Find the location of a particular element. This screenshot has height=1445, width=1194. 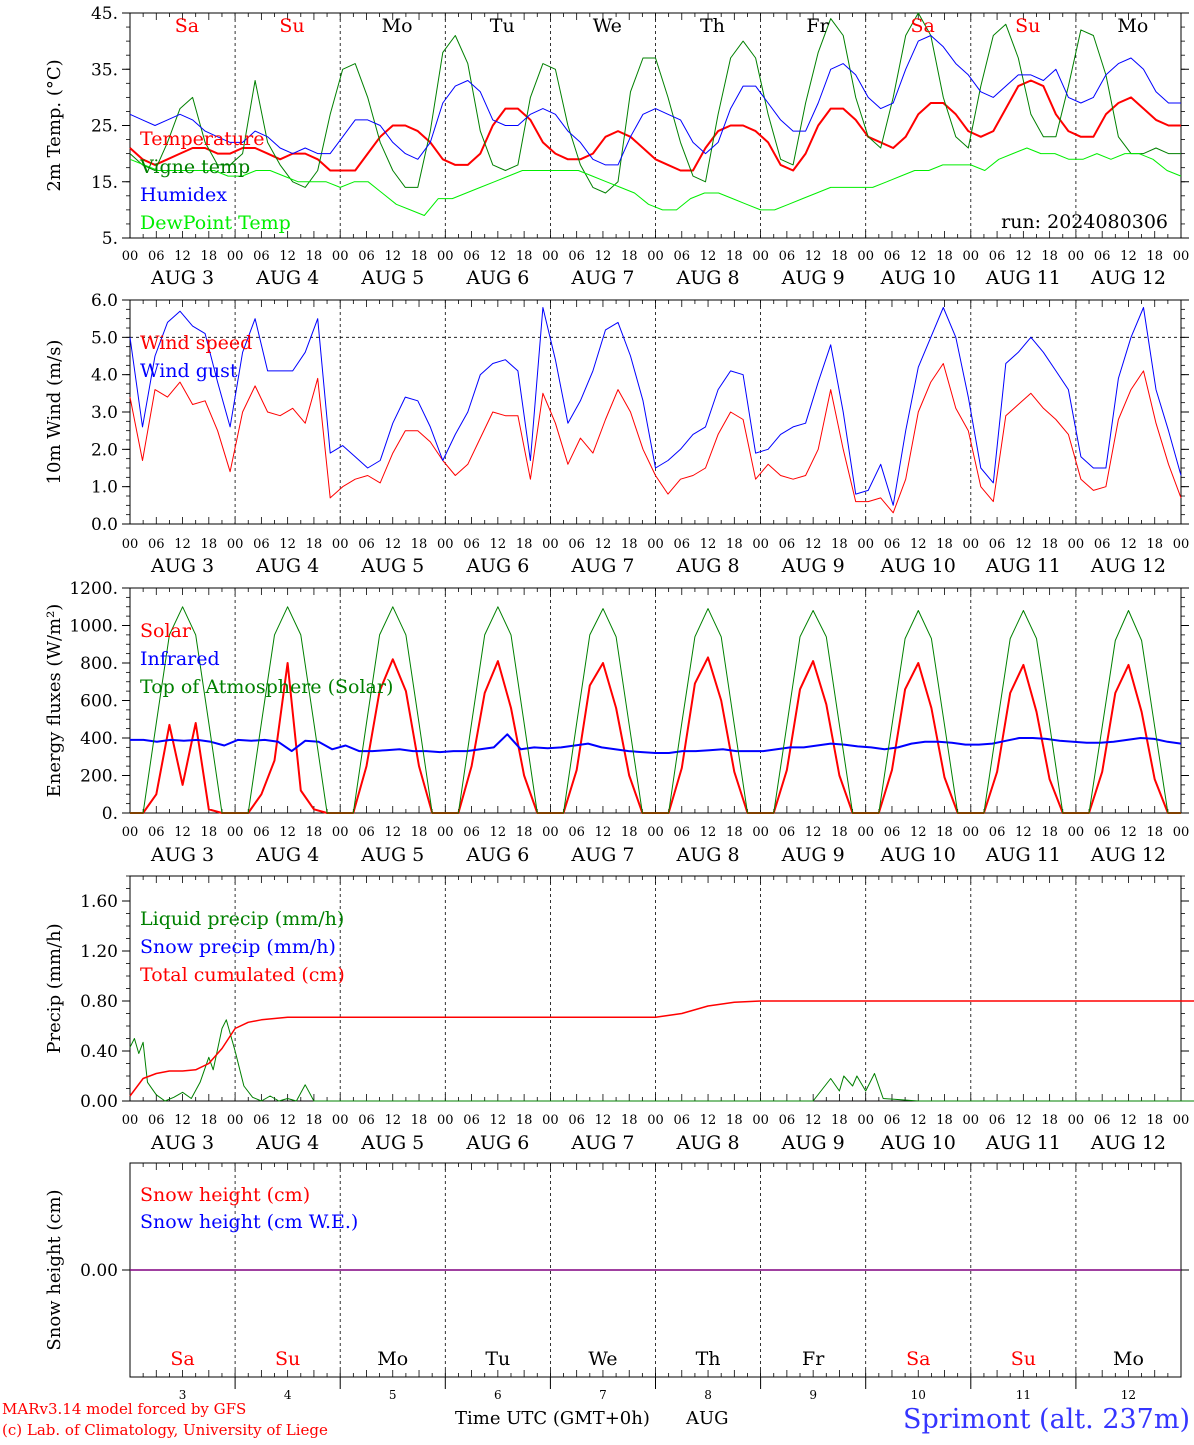

y-tick-label: 800. is located at coordinates (99, 664).